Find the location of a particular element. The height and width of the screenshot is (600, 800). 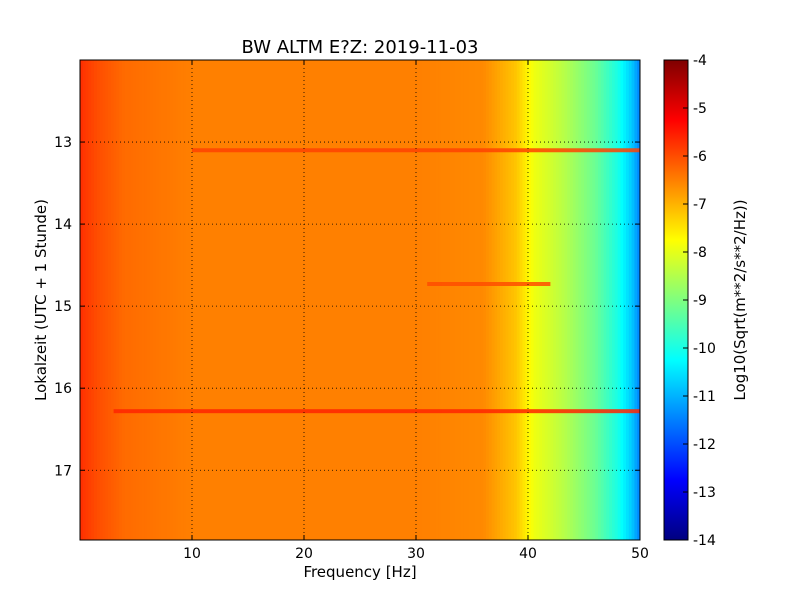

x-tick-label: 30 is located at coordinates (416, 554).